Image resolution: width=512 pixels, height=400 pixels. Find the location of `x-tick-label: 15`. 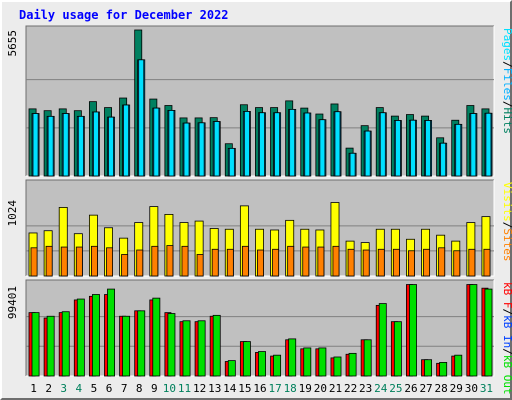

x-tick-label: 15 is located at coordinates (244, 388).